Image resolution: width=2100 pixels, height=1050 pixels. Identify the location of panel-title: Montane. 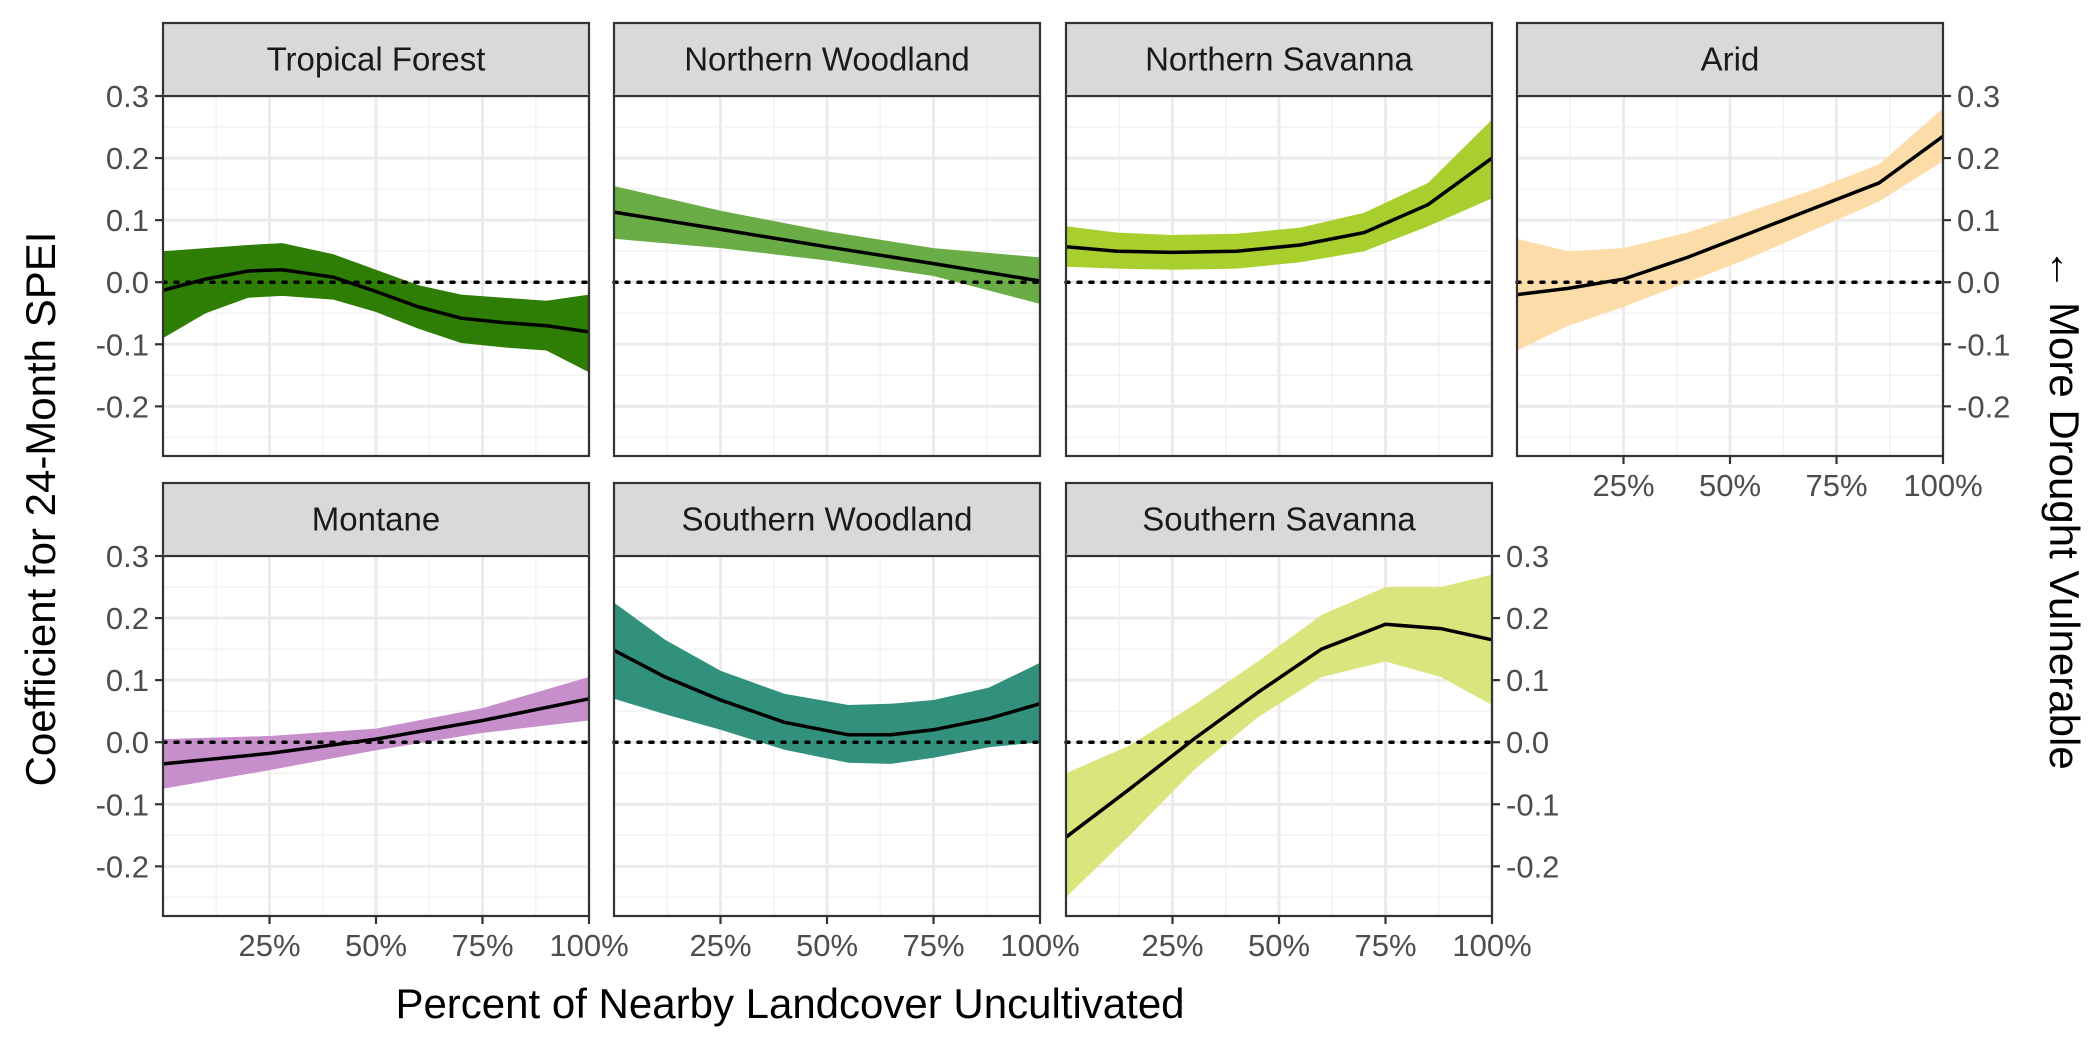
(376, 519).